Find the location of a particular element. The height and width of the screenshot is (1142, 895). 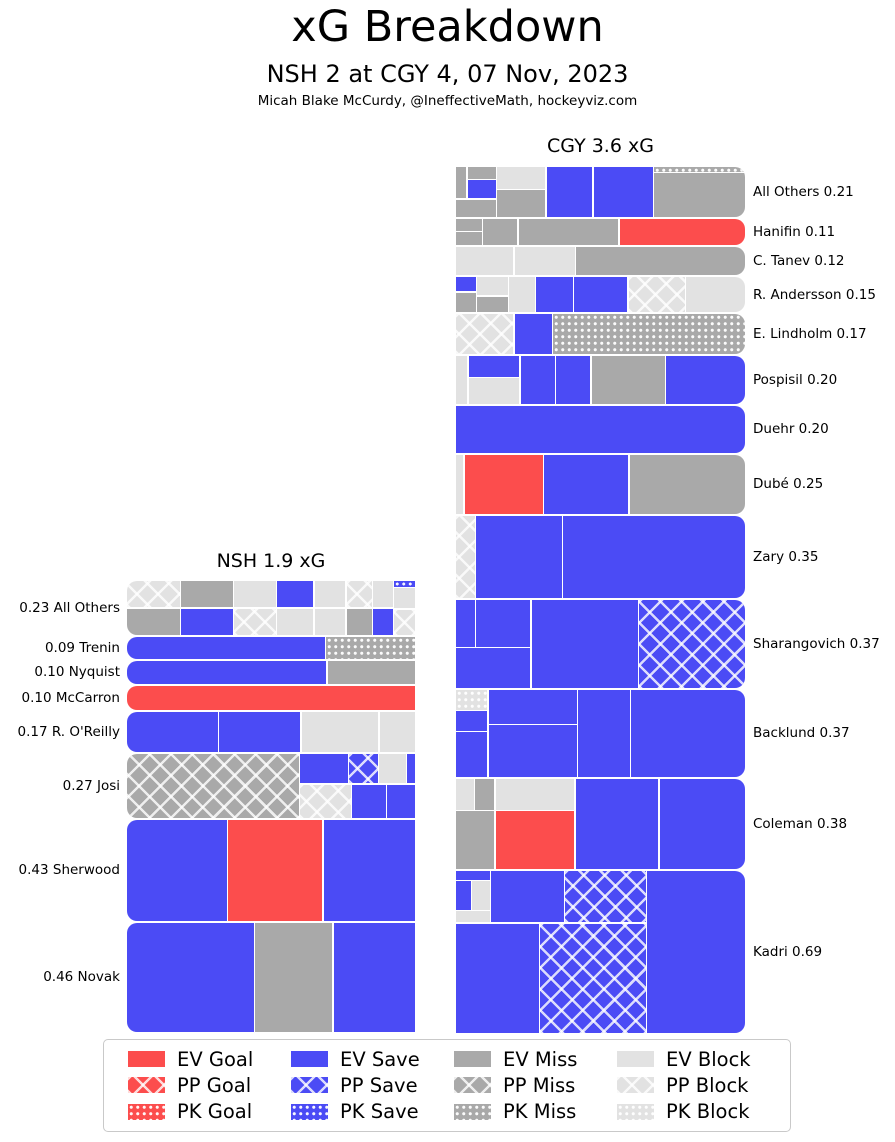

legend-item-pp-goal: PP Goal is located at coordinates (209, 1085).